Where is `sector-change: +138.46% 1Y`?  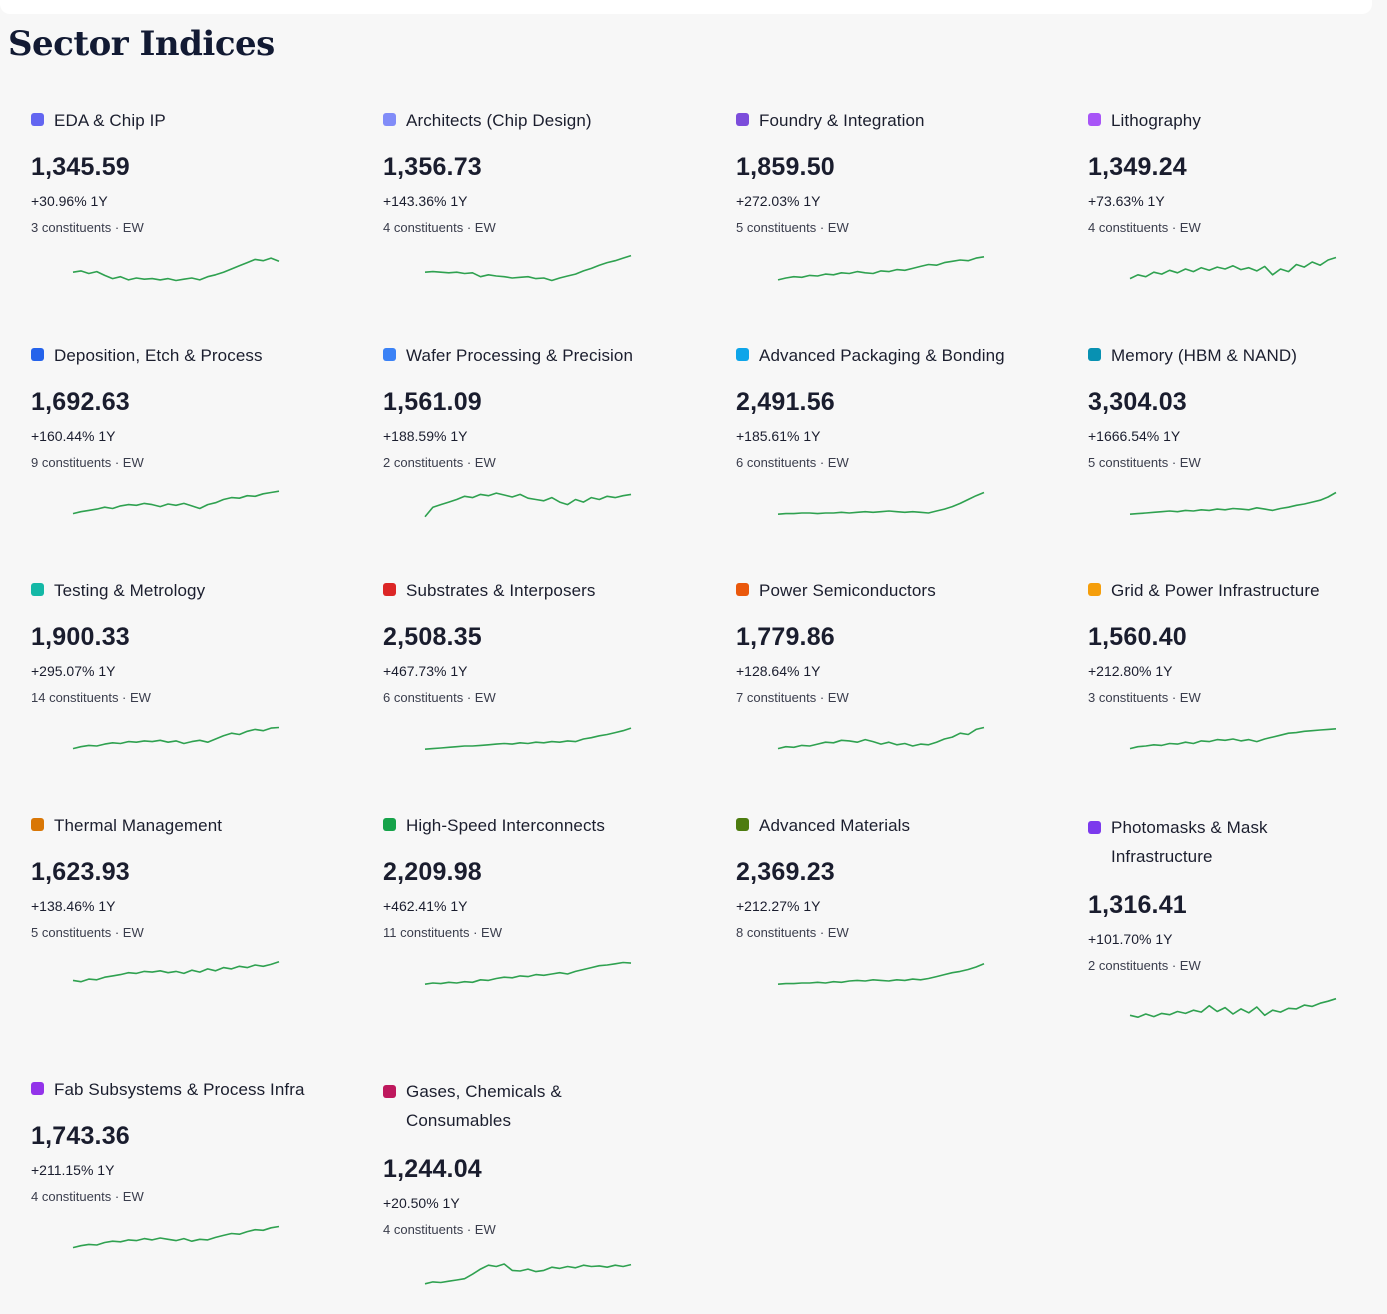 sector-change: +138.46% 1Y is located at coordinates (73, 906).